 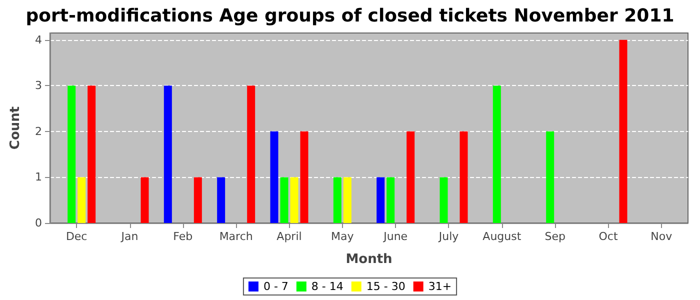 I want to click on y-tick-label: 3, so click(x=38, y=85).